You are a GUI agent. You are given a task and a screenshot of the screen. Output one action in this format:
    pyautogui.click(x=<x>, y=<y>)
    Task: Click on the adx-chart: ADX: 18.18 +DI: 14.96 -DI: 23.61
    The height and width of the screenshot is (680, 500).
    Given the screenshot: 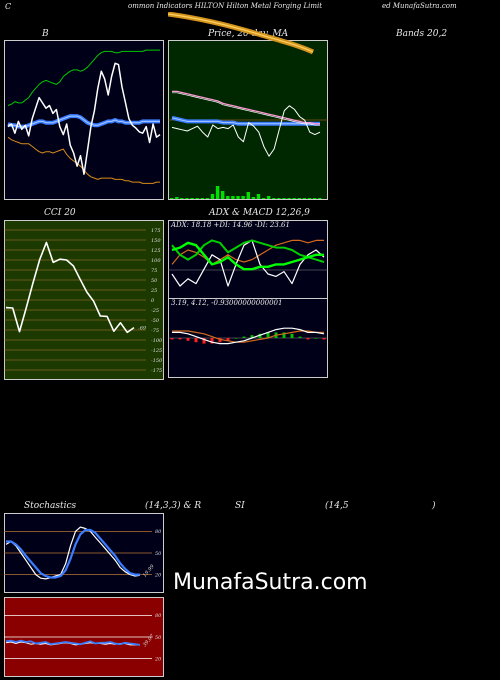 What is the action you would take?
    pyautogui.click(x=248, y=260)
    